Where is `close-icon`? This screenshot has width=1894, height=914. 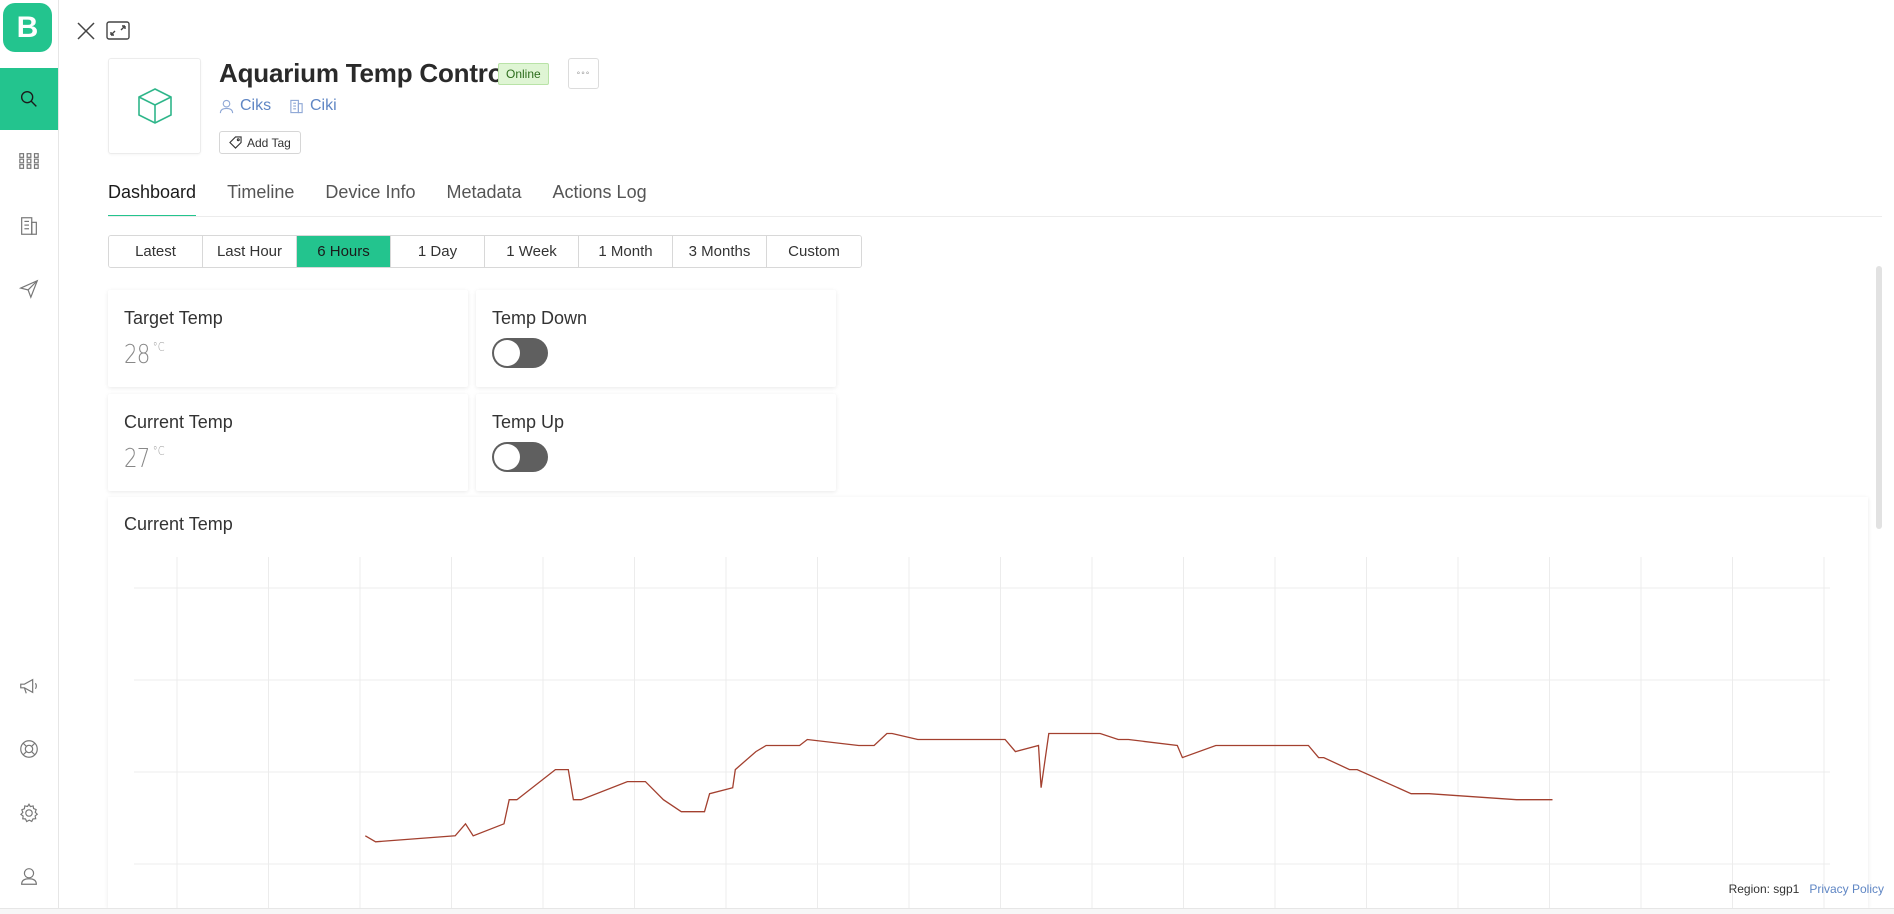 close-icon is located at coordinates (86, 31).